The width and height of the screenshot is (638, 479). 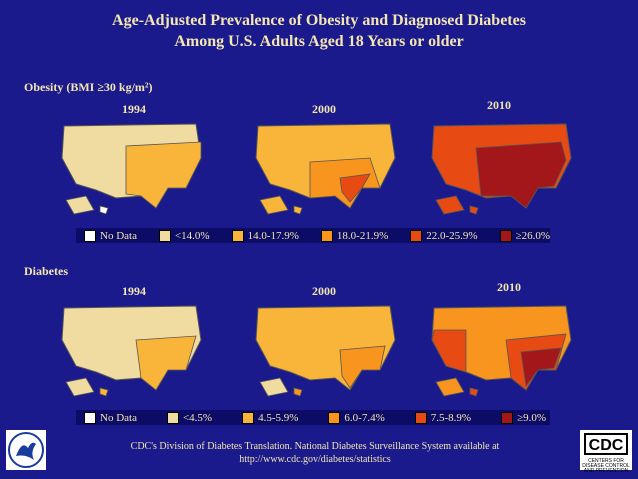 I want to click on legend-label: 14.0-17.9%, so click(x=273, y=235).